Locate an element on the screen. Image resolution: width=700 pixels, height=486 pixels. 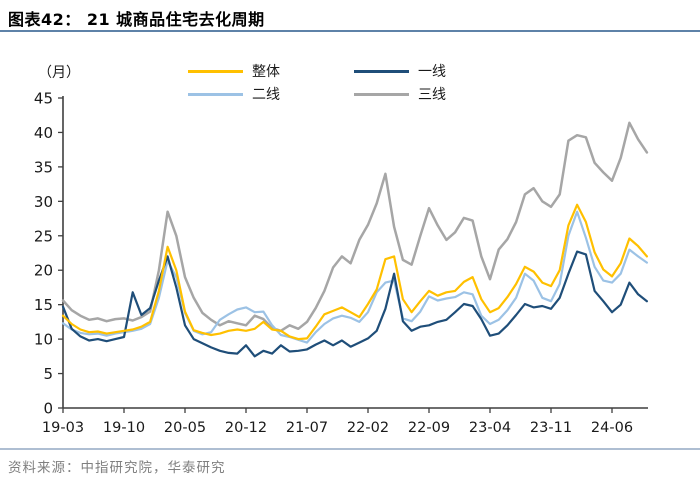
legend-item-tier3: 三线 is located at coordinates (400, 94).